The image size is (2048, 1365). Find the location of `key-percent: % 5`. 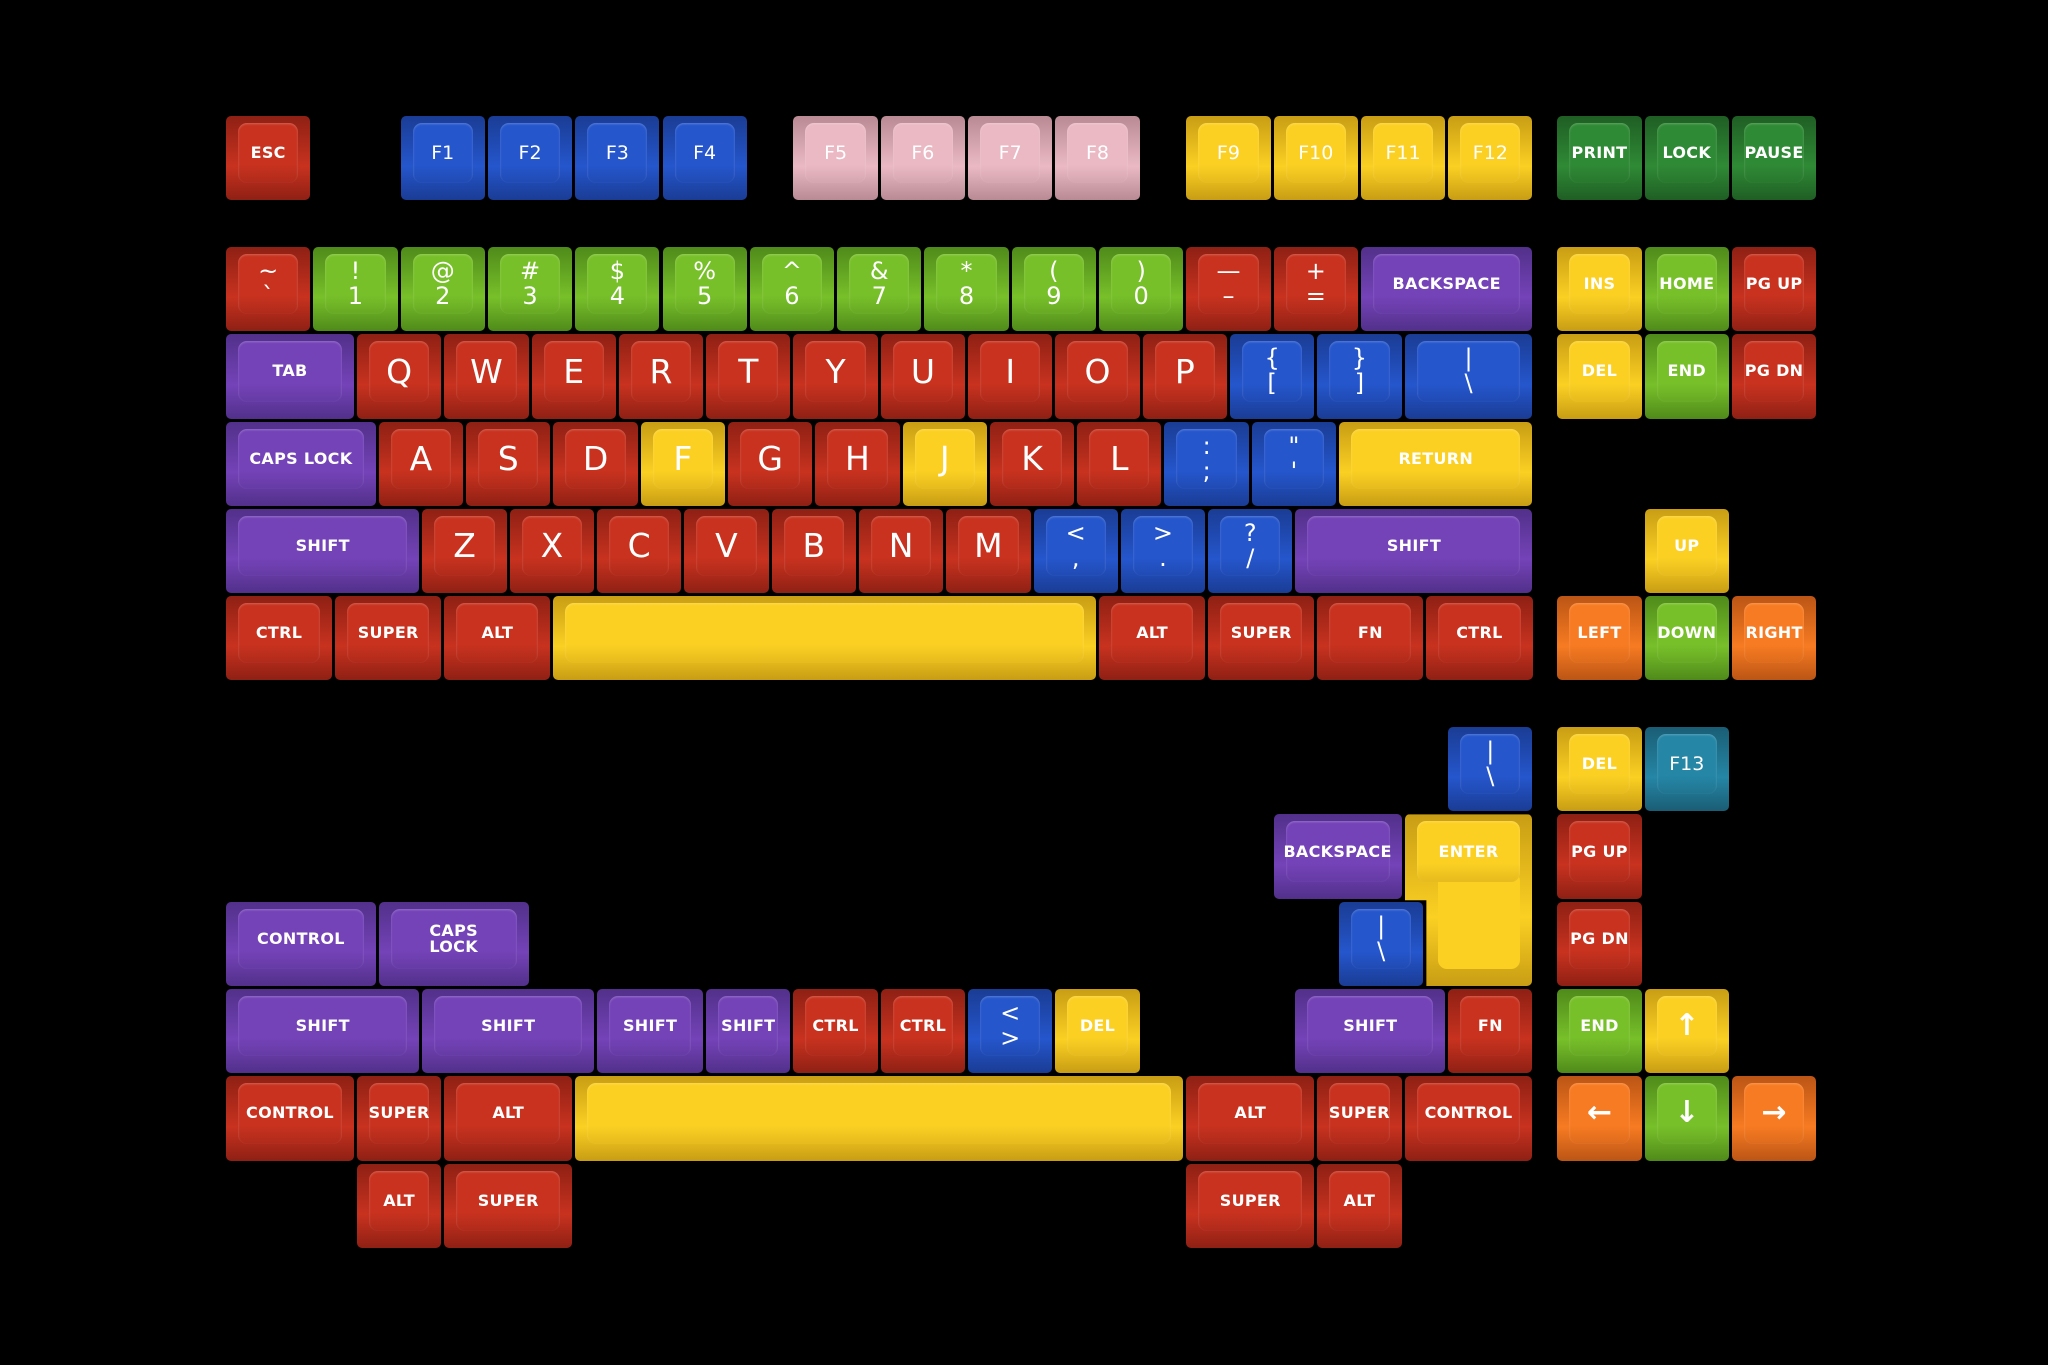

key-percent: % 5 is located at coordinates (704, 289).